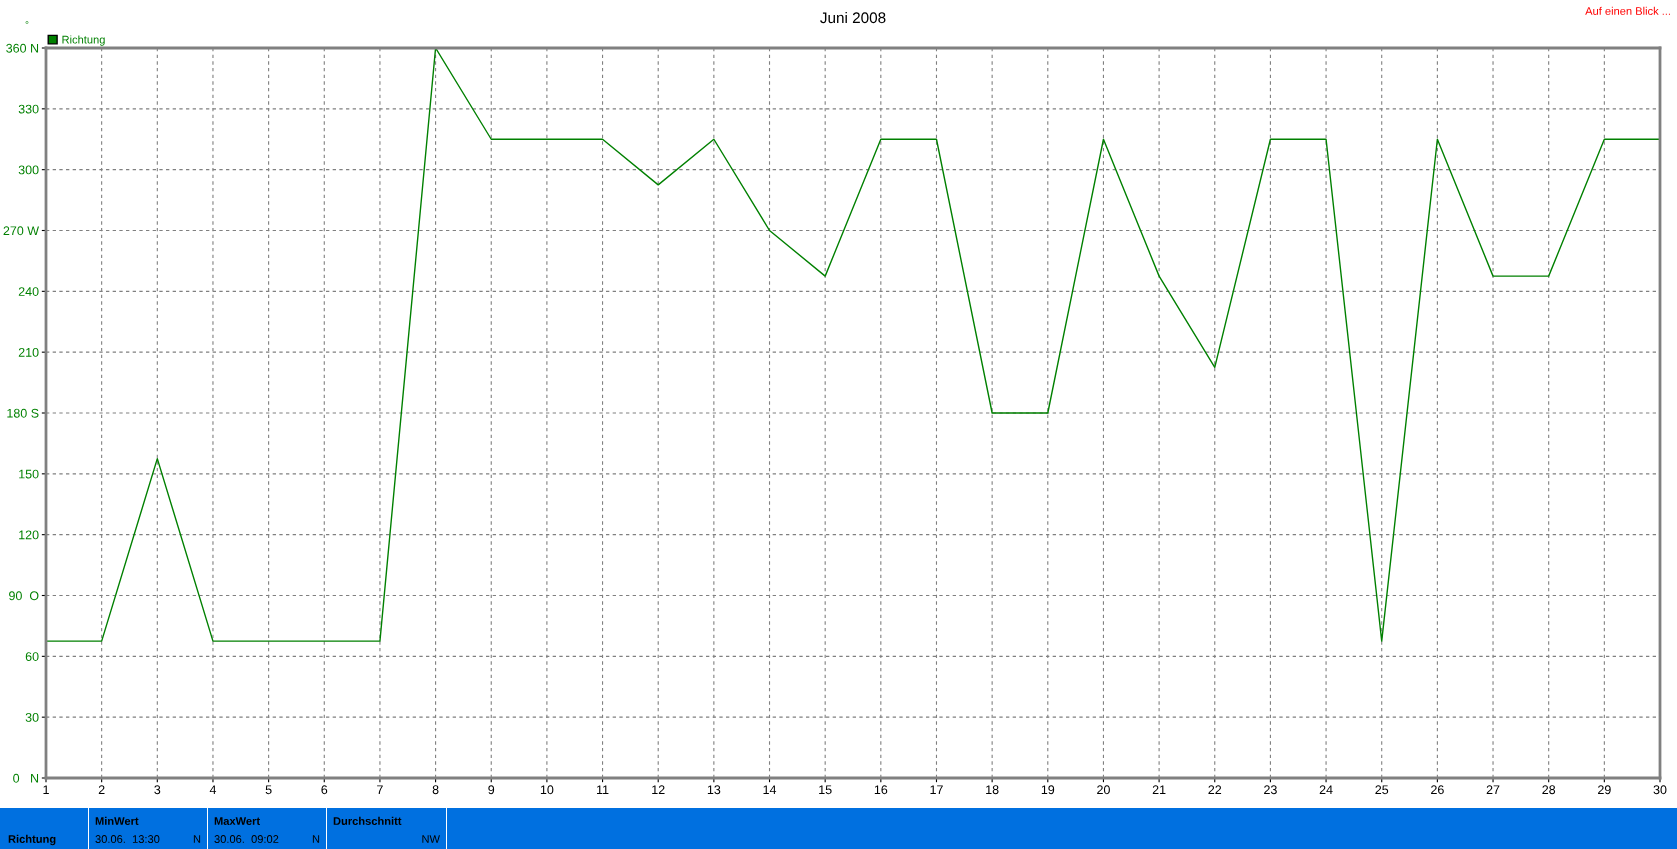  What do you see at coordinates (1604, 790) in the screenshot?
I see `x-tick-label: 29` at bounding box center [1604, 790].